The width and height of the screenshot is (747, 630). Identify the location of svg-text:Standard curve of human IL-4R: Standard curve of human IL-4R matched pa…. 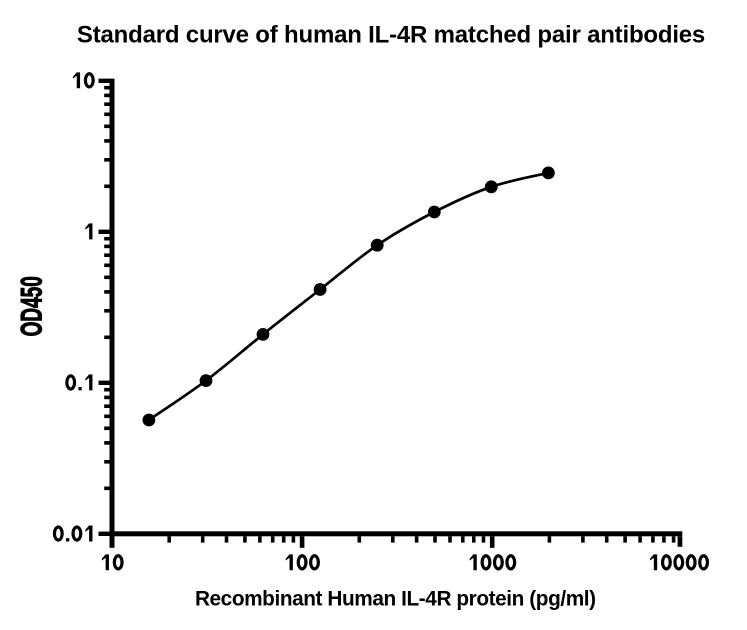
(391, 35).